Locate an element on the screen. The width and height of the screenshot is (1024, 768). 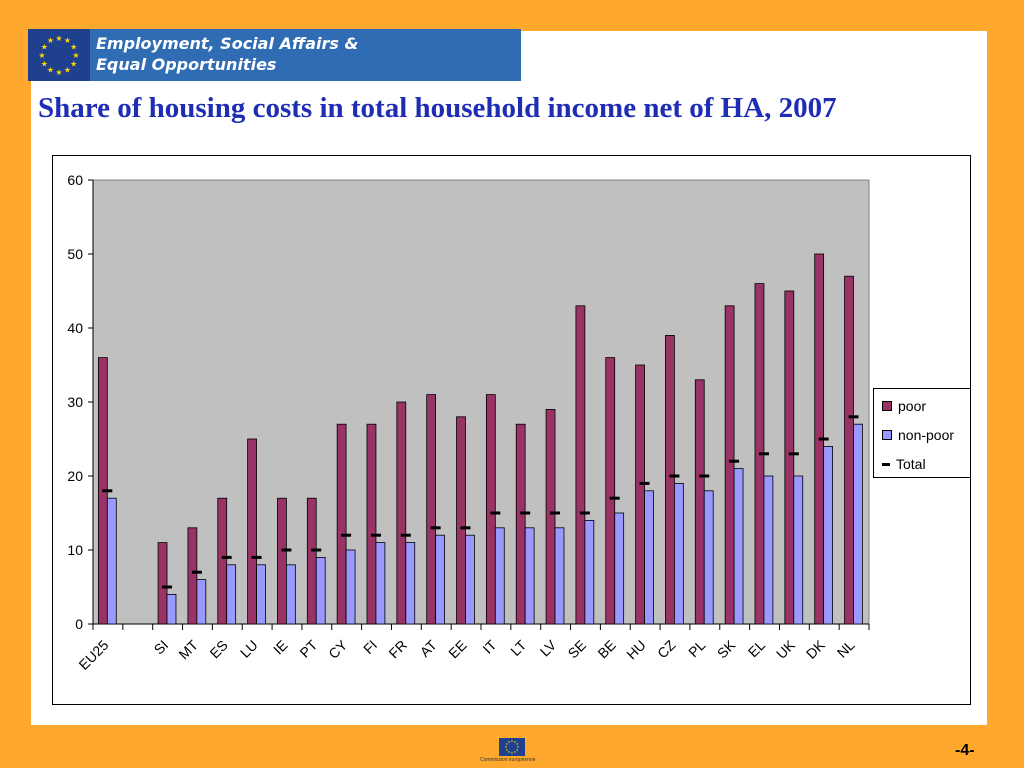
x-tick-label: SE is located at coordinates (577, 649).